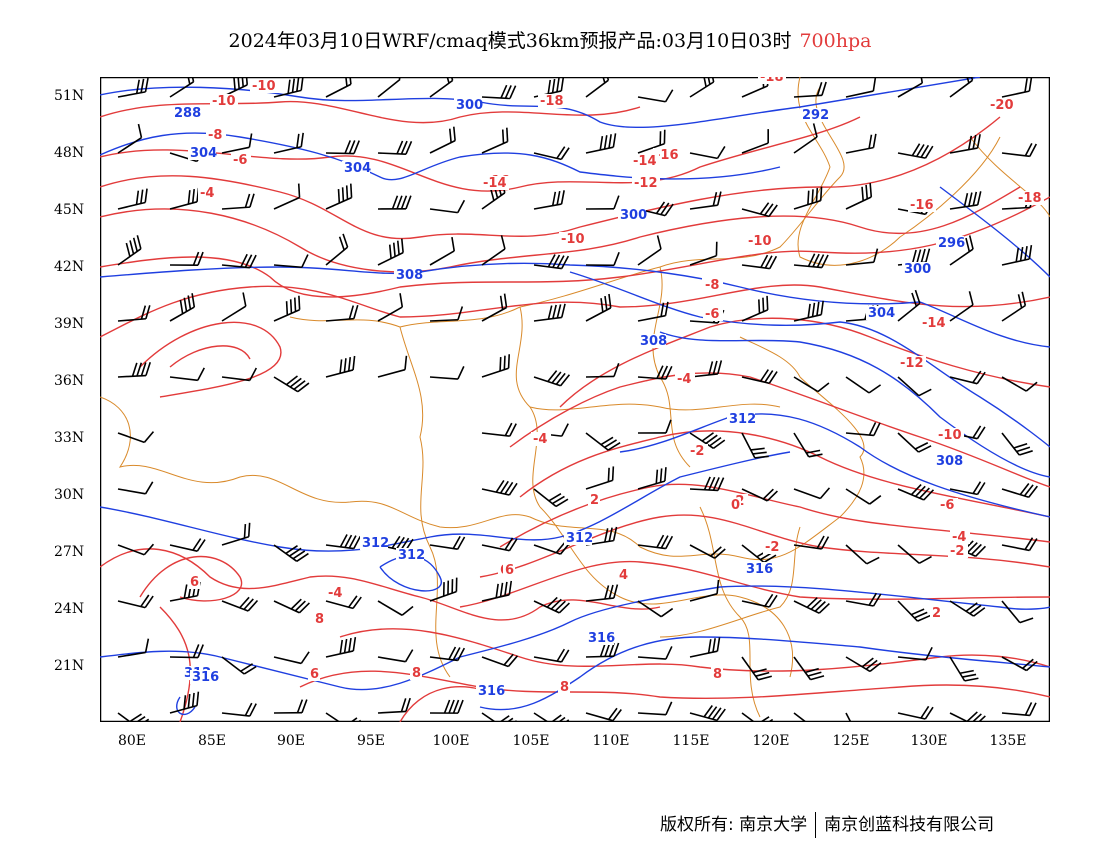  Describe the element at coordinates (240, 160) in the screenshot. I see `temperature-label: -6` at that location.